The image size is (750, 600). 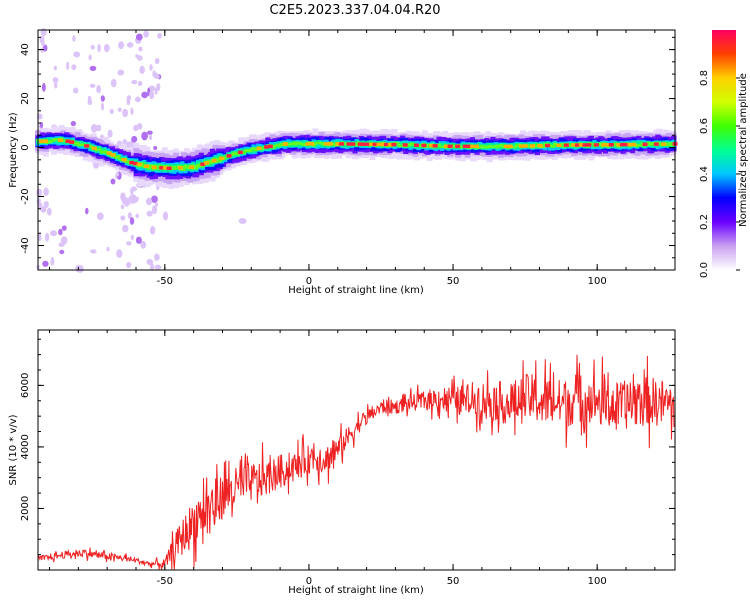 What do you see at coordinates (704, 270) in the screenshot?
I see `colorbar-tick-label: 0.0` at bounding box center [704, 270].